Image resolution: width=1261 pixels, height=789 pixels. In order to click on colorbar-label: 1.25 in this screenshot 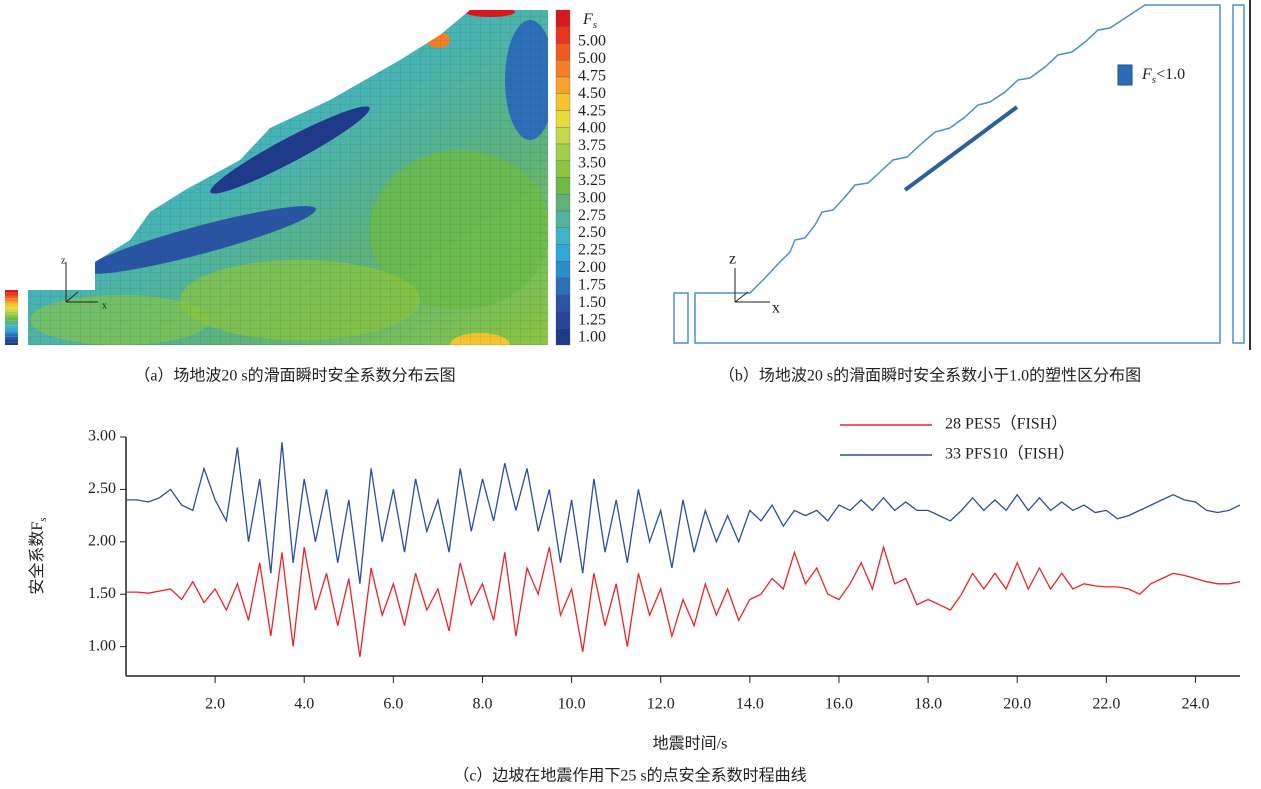, I will do `click(592, 319)`.